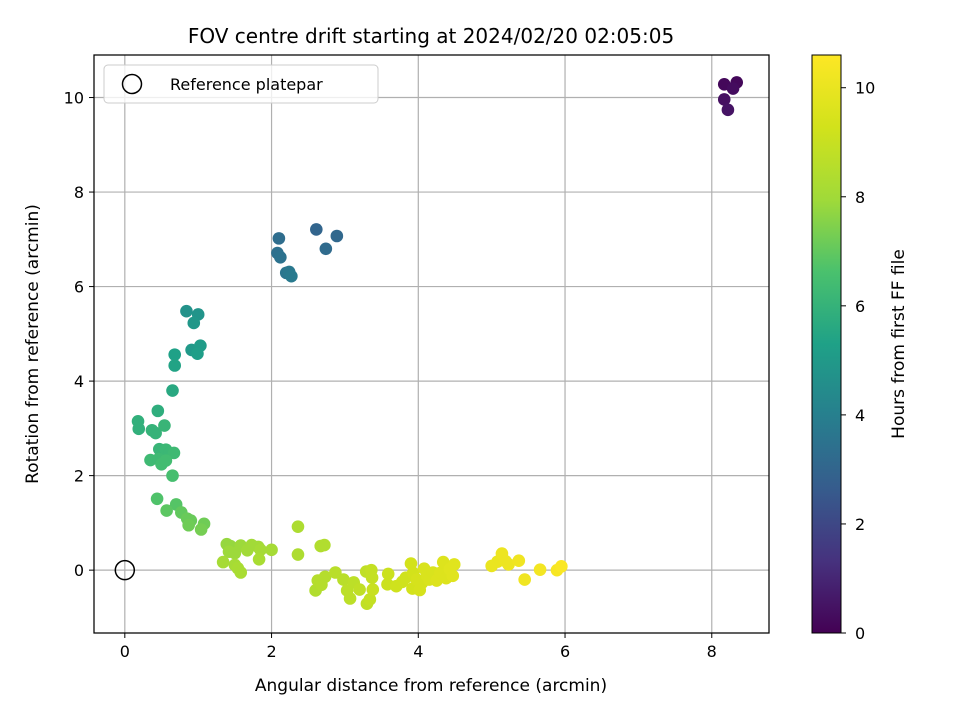 The height and width of the screenshot is (720, 960). What do you see at coordinates (860, 415) in the screenshot?
I see `colorbar-tick-label: 4` at bounding box center [860, 415].